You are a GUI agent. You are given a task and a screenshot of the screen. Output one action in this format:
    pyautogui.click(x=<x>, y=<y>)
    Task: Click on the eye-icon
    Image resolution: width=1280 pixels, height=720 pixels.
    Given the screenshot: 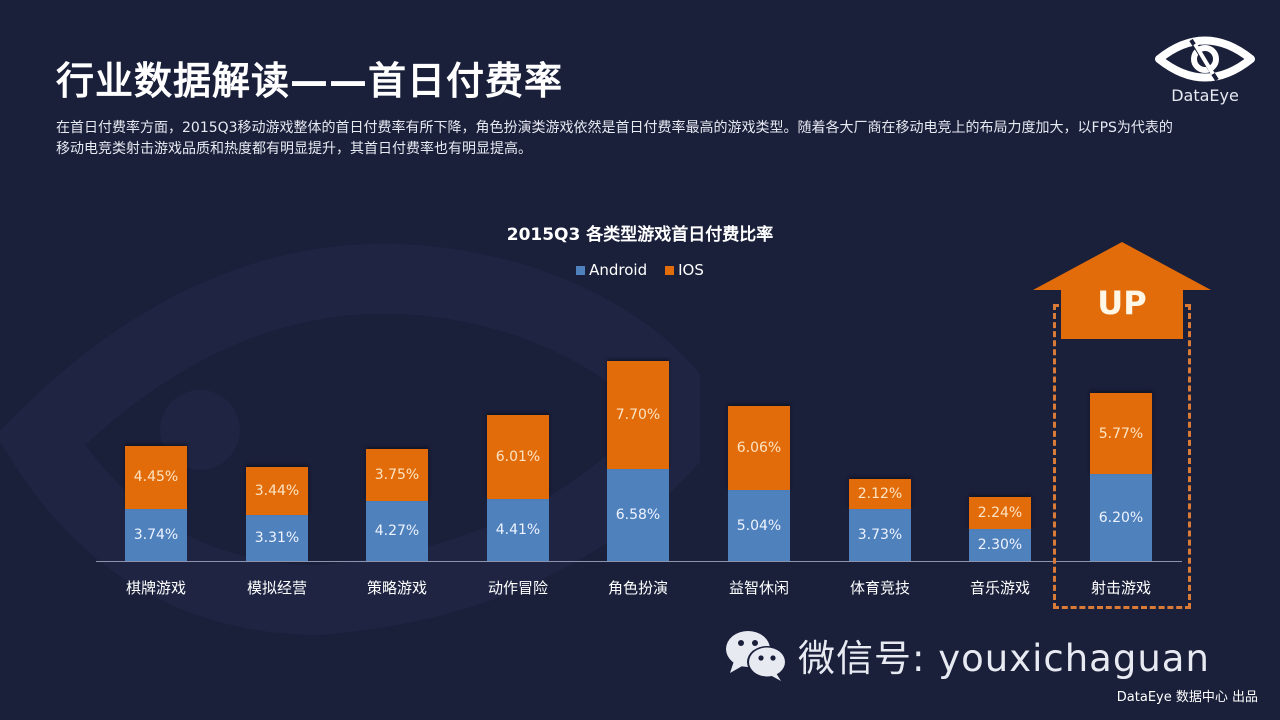 What is the action you would take?
    pyautogui.click(x=1205, y=59)
    